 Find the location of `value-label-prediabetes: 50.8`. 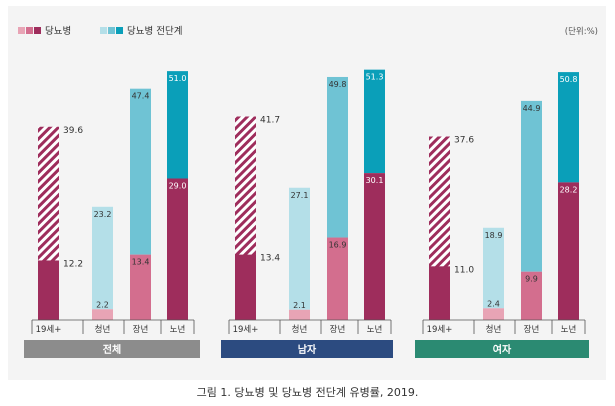

value-label-prediabetes: 50.8 is located at coordinates (569, 79).